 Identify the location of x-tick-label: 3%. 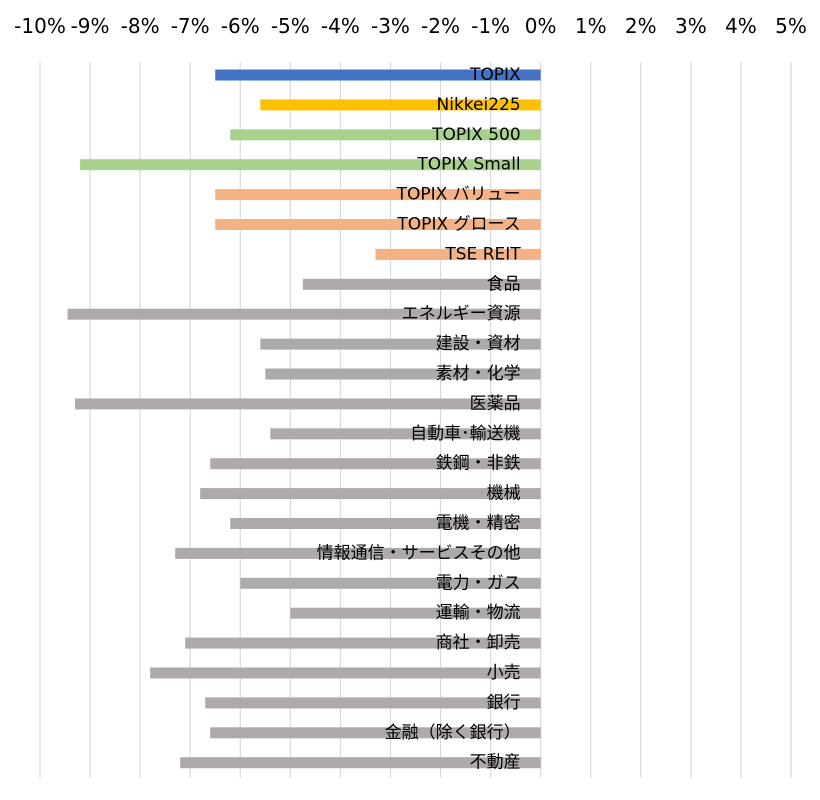
(691, 26).